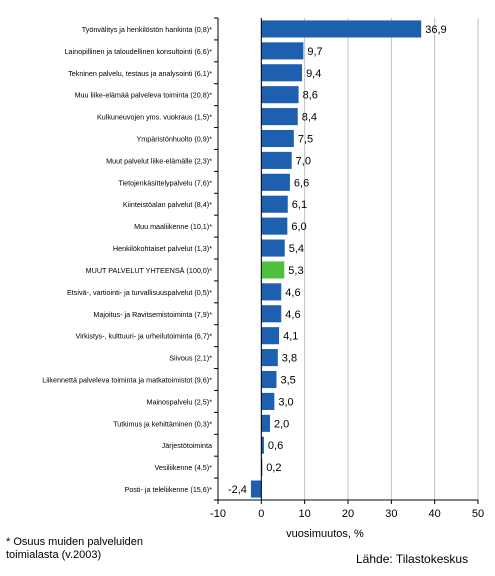 This screenshot has height=576, width=495. What do you see at coordinates (74, 542) in the screenshot?
I see `footnote-line-1: * Osuus muiden palveluiden` at bounding box center [74, 542].